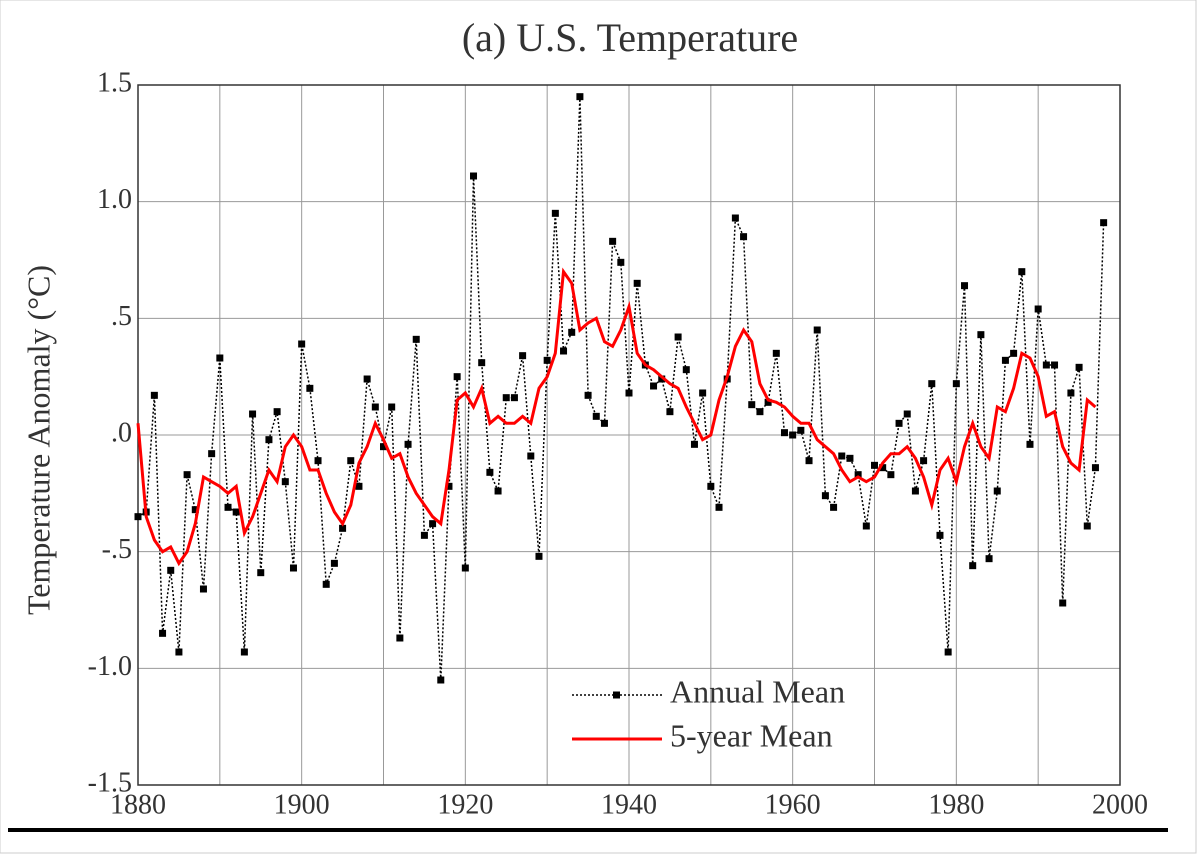  Describe the element at coordinates (114, 82) in the screenshot. I see `y-tick-label: 1.5` at that location.